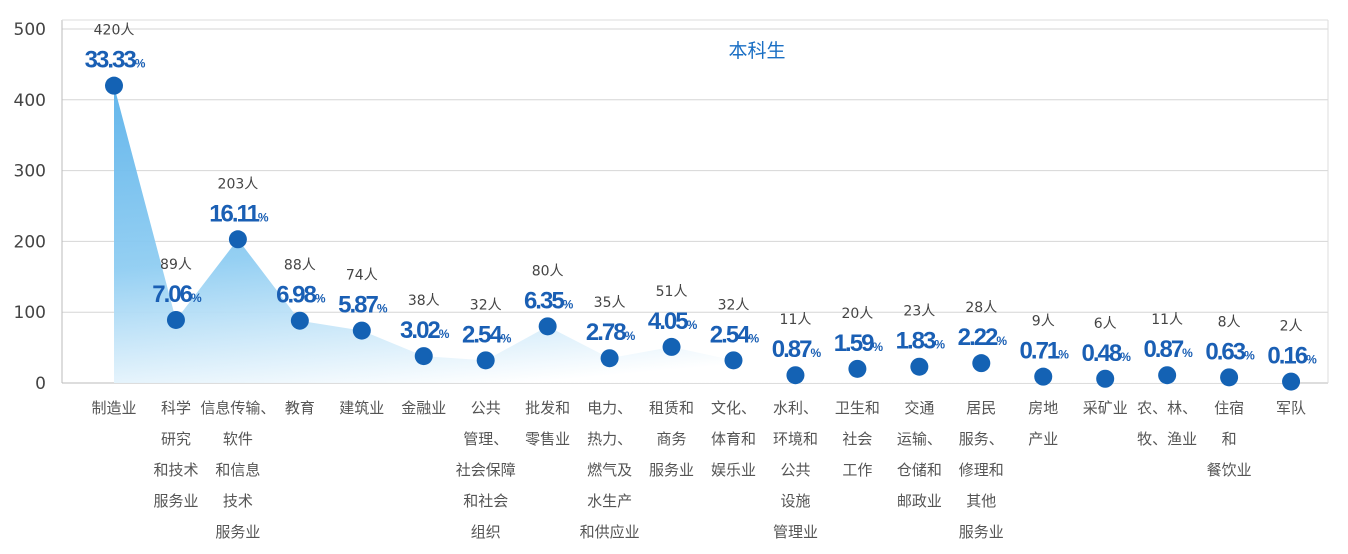 Image resolution: width=1348 pixels, height=554 pixels. What do you see at coordinates (238, 184) in the screenshot?
I see `count-label: 203人` at bounding box center [238, 184].